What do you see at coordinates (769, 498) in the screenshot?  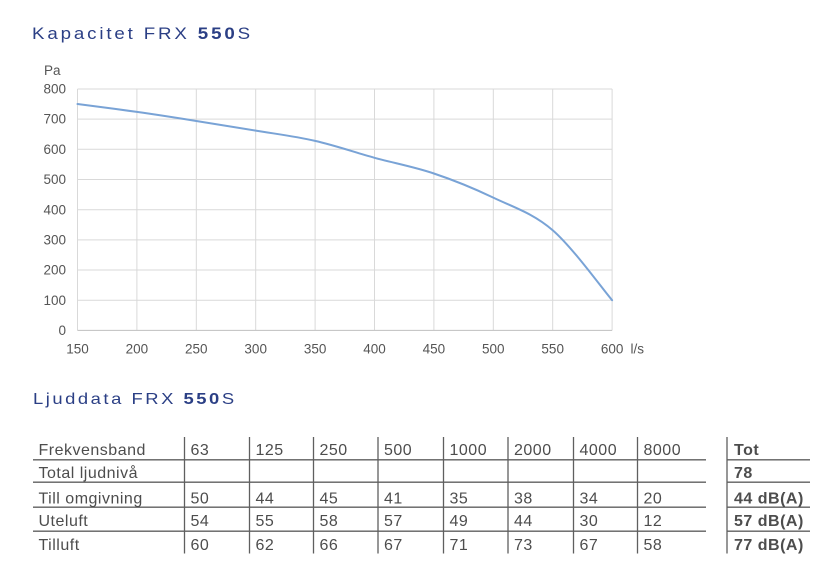 I see `svg-text: 44 dB(A)` at bounding box center [769, 498].